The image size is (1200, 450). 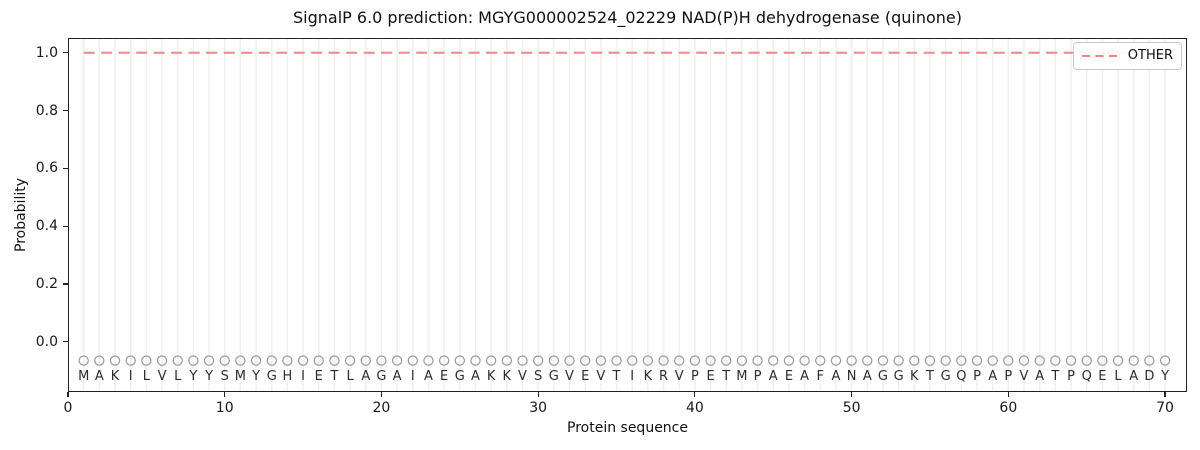 What do you see at coordinates (21, 215) in the screenshot?
I see `y-axis-label: Probability` at bounding box center [21, 215].